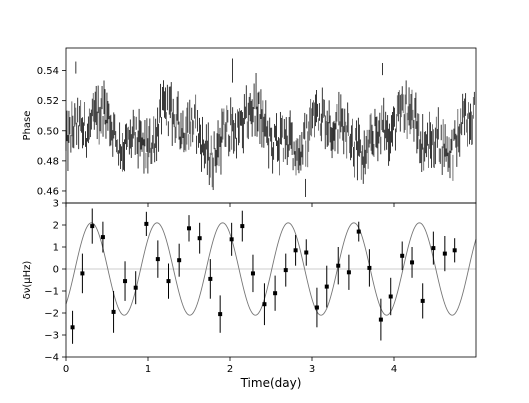 The image size is (529, 403). What do you see at coordinates (56, 226) in the screenshot?
I see `shift-ytick-label: 2` at bounding box center [56, 226].